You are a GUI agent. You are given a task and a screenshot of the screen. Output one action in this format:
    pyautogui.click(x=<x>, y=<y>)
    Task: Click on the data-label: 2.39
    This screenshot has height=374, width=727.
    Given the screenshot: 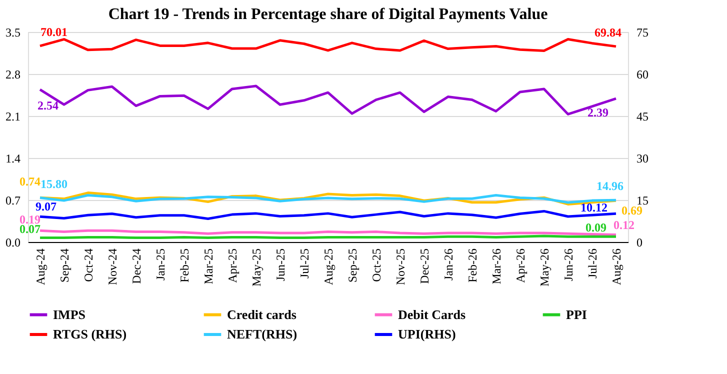 What is the action you would take?
    pyautogui.click(x=598, y=113)
    